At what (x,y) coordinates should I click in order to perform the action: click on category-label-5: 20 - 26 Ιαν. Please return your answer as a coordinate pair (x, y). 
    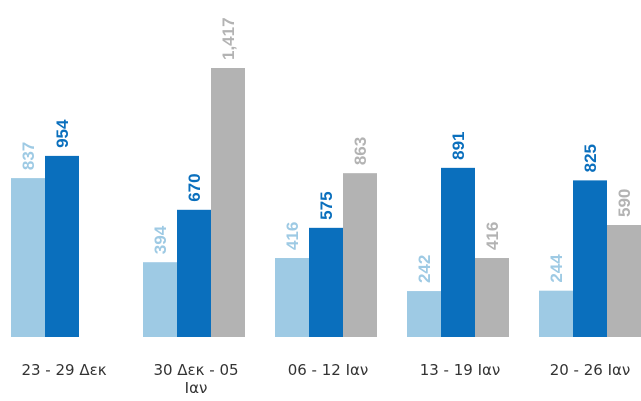
    Looking at the image, I should click on (590, 370).